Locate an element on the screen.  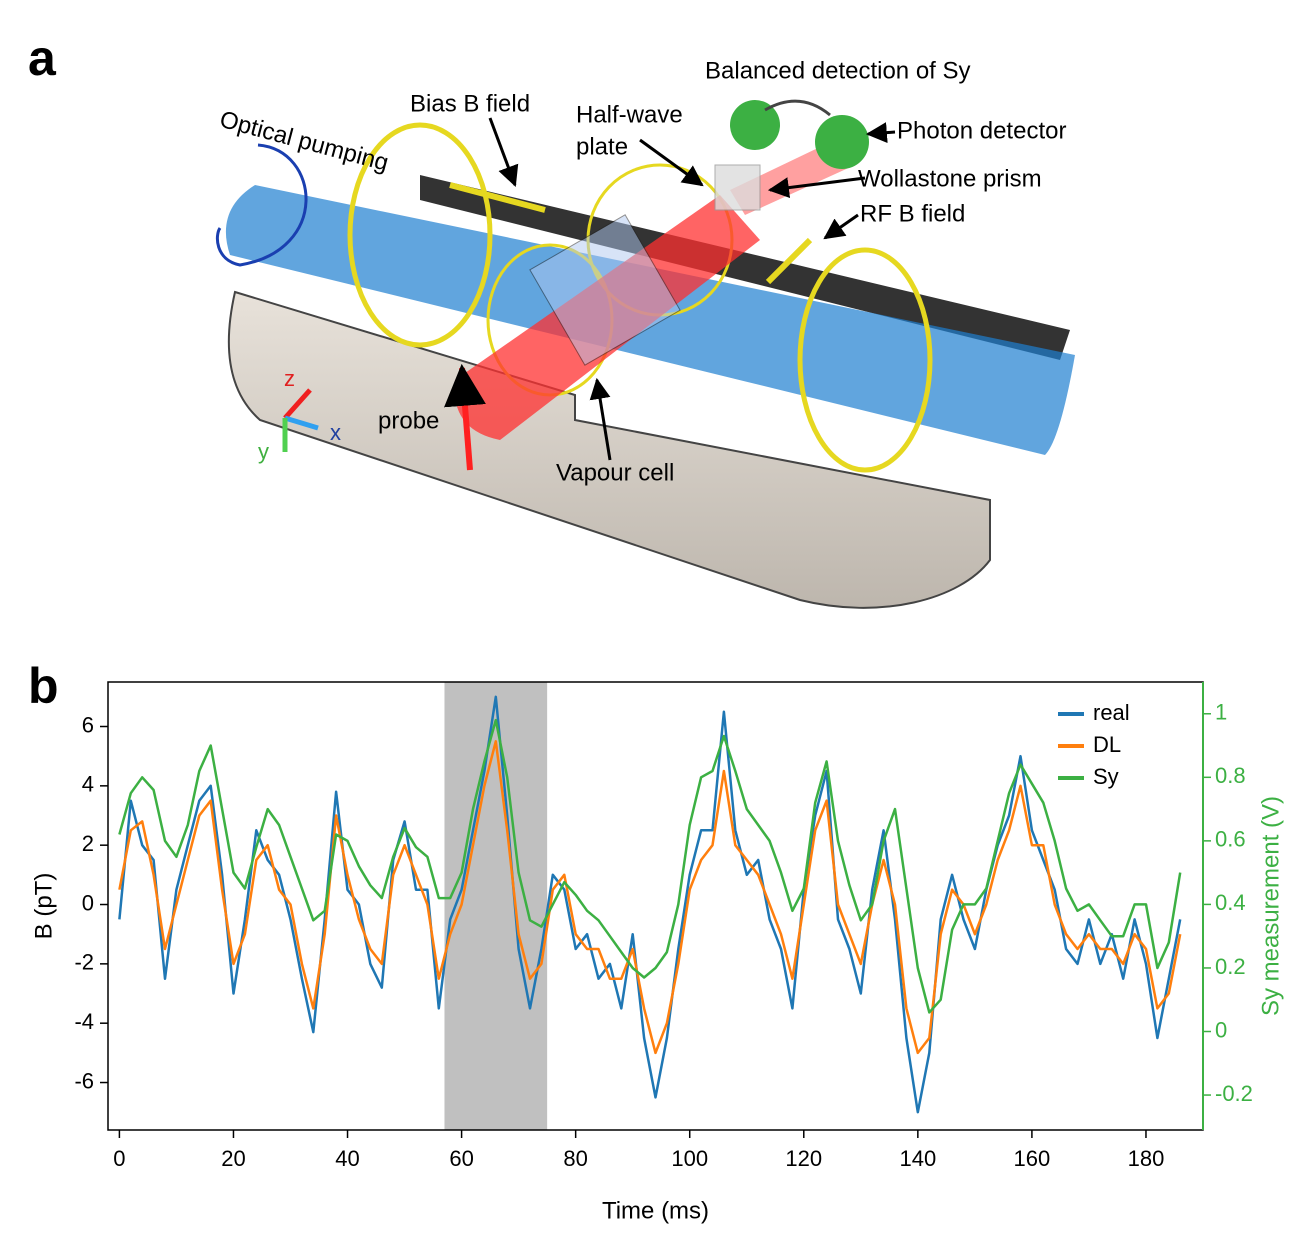
label: probe is located at coordinates (408, 420).